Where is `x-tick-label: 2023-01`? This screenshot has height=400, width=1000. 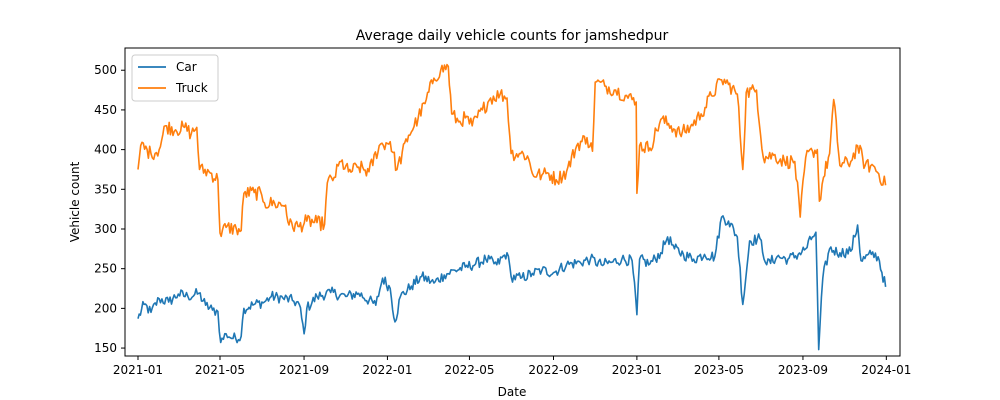
x-tick-label: 2023-01 is located at coordinates (637, 370).